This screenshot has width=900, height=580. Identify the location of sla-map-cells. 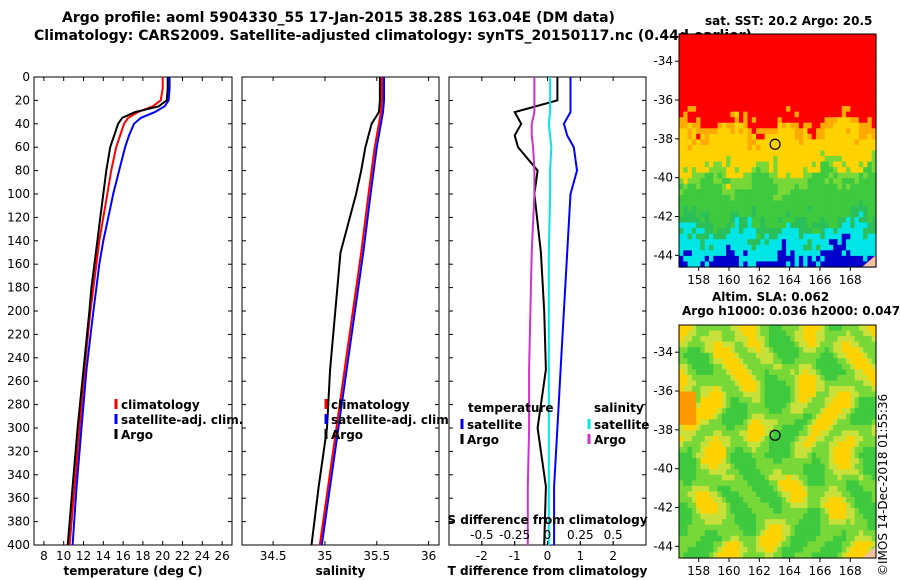
(778, 442).